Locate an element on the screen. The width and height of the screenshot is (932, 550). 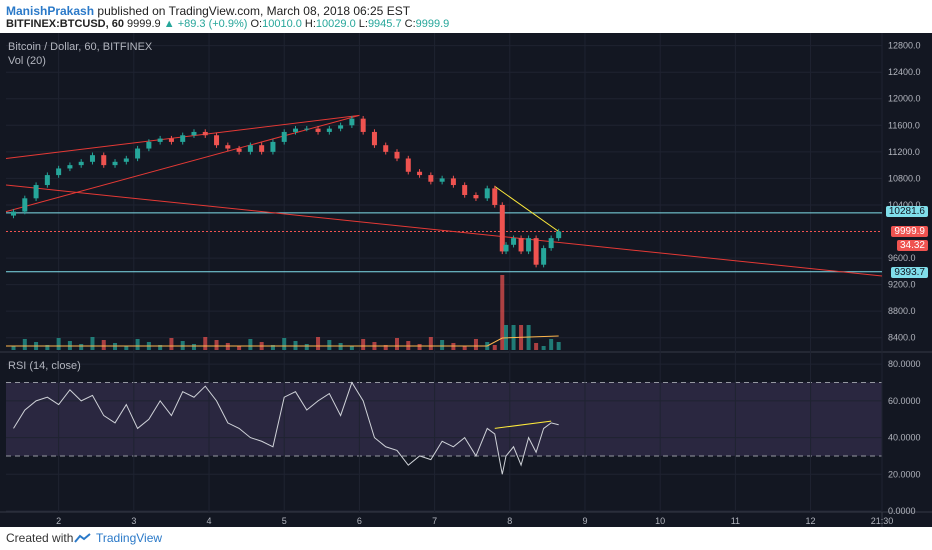
high-label: H: is located at coordinates (310, 24).